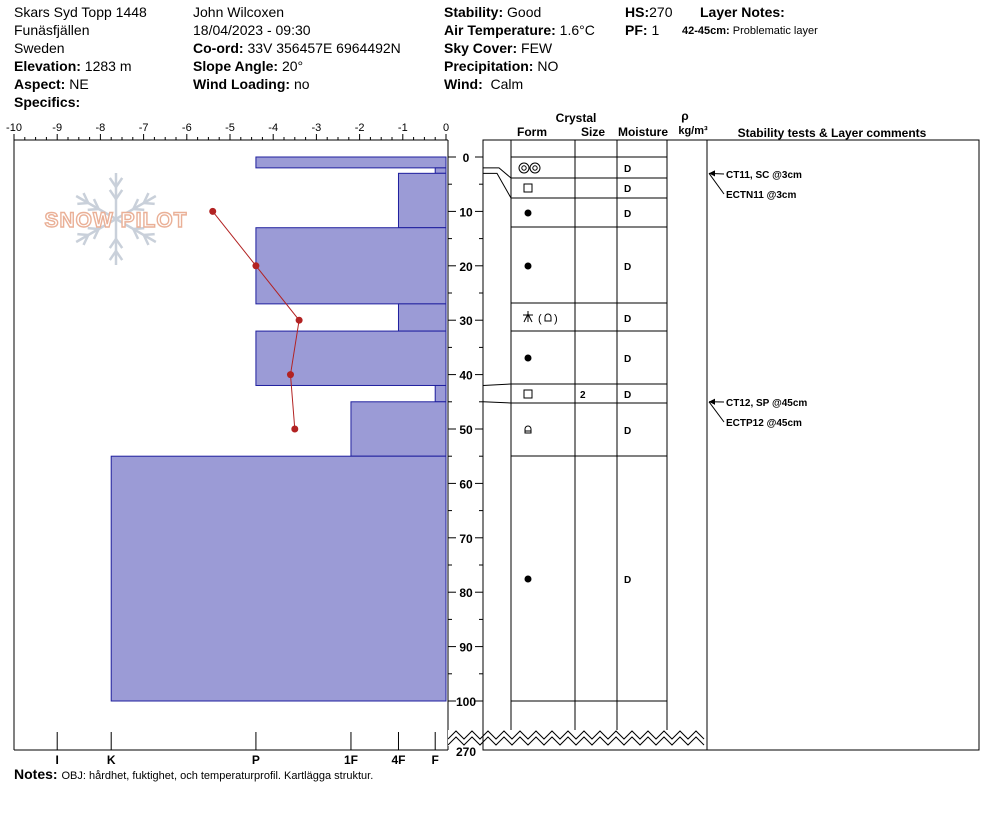 The height and width of the screenshot is (840, 994). I want to click on pf-row: PF: 1, so click(642, 30).